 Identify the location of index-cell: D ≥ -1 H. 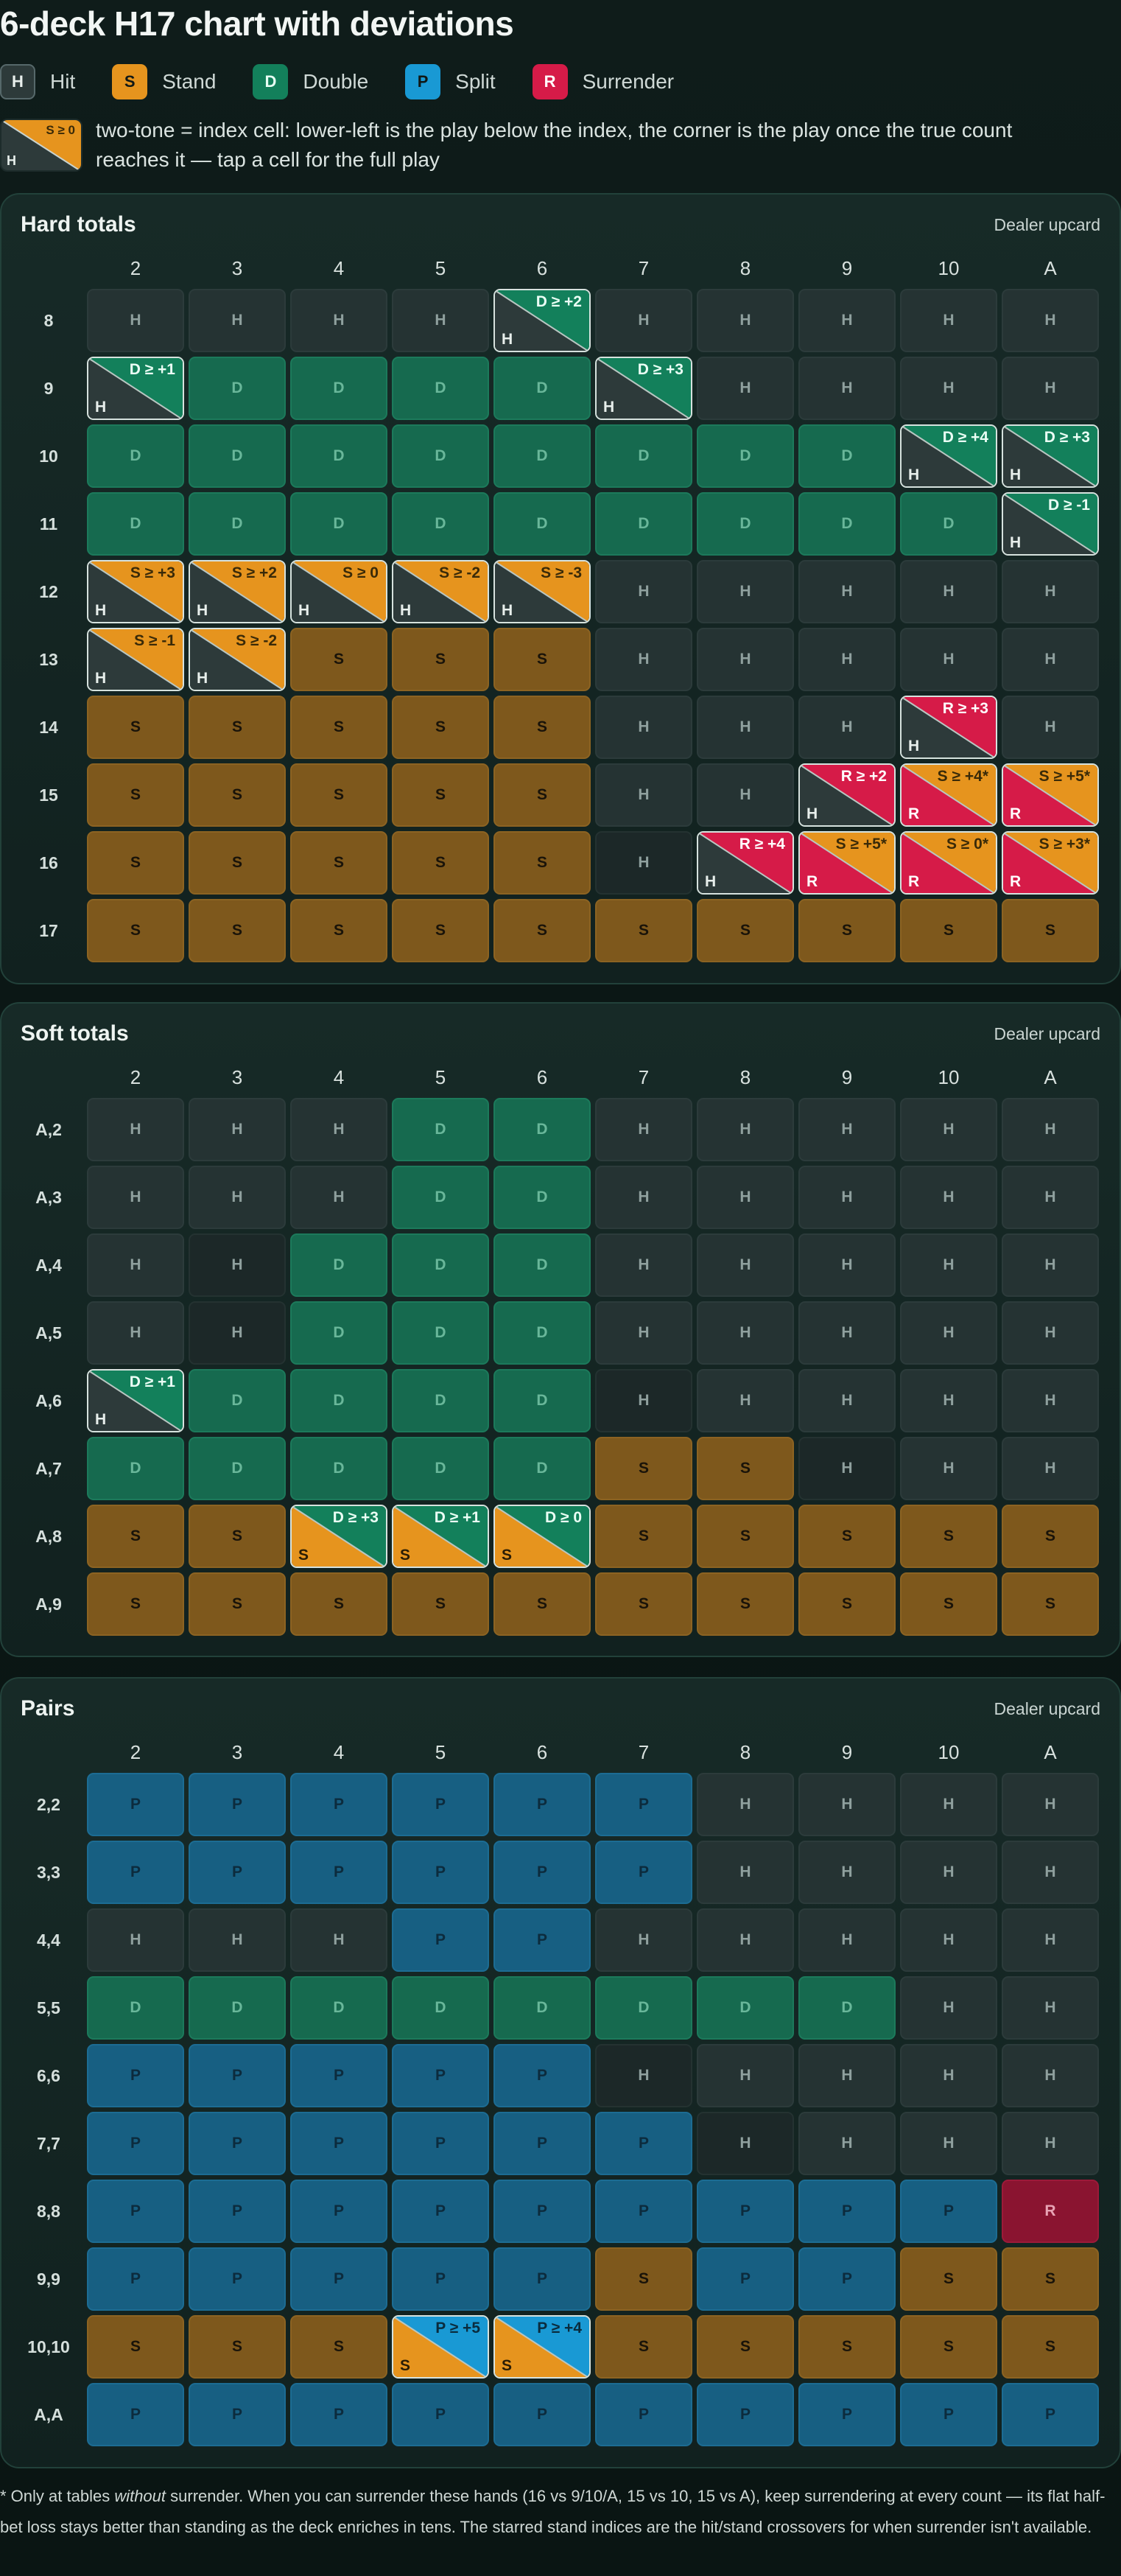
(1050, 524).